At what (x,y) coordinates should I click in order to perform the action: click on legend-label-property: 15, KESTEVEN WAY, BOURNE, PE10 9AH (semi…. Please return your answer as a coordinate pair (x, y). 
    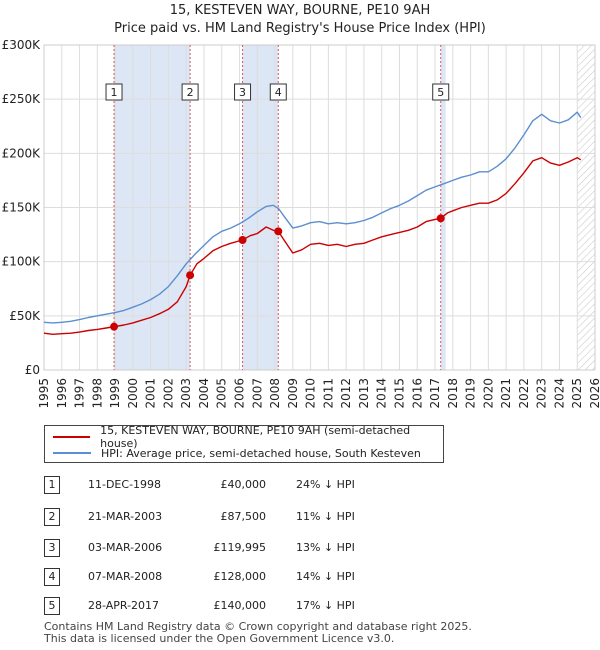
    Looking at the image, I should click on (255, 437).